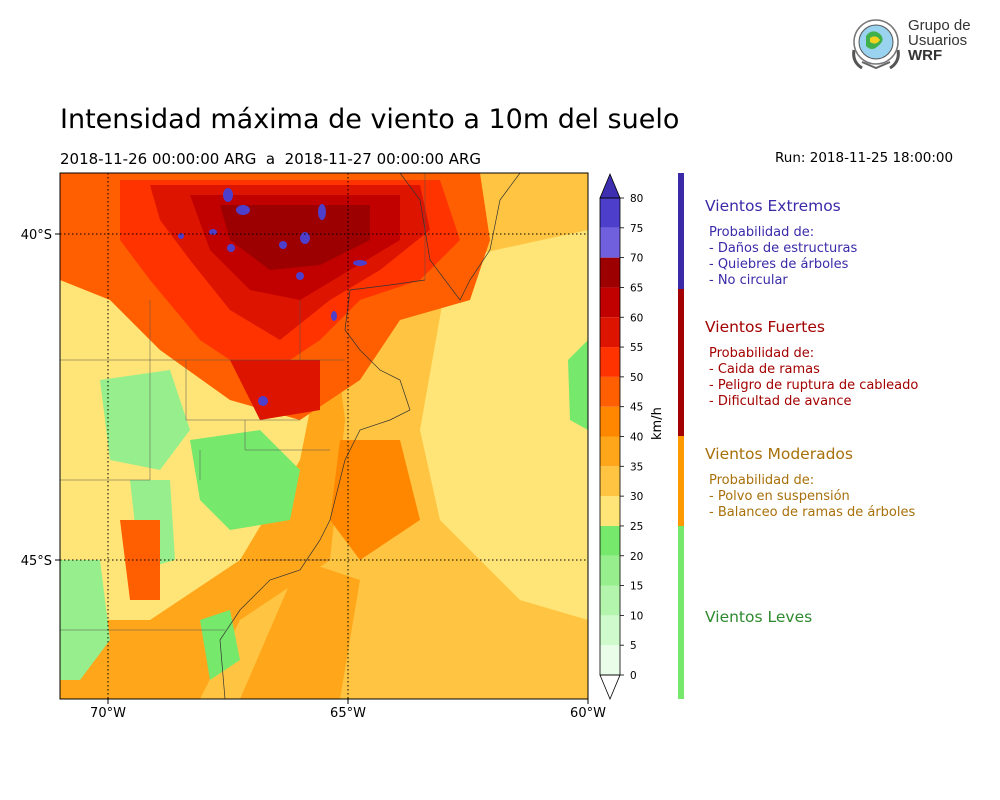  I want to click on category-bar-extreme, so click(681, 231).